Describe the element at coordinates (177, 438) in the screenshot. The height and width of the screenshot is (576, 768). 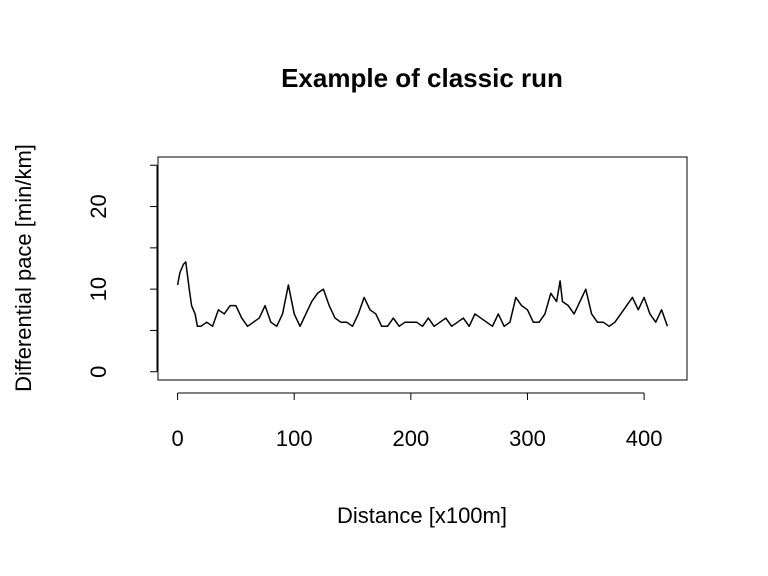
I see `x-tick-label: 0` at that location.